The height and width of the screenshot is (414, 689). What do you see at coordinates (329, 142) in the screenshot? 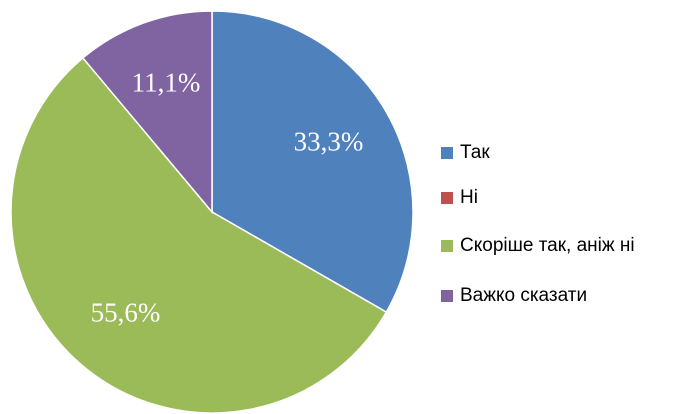
I see `data-label: 33,3%` at bounding box center [329, 142].